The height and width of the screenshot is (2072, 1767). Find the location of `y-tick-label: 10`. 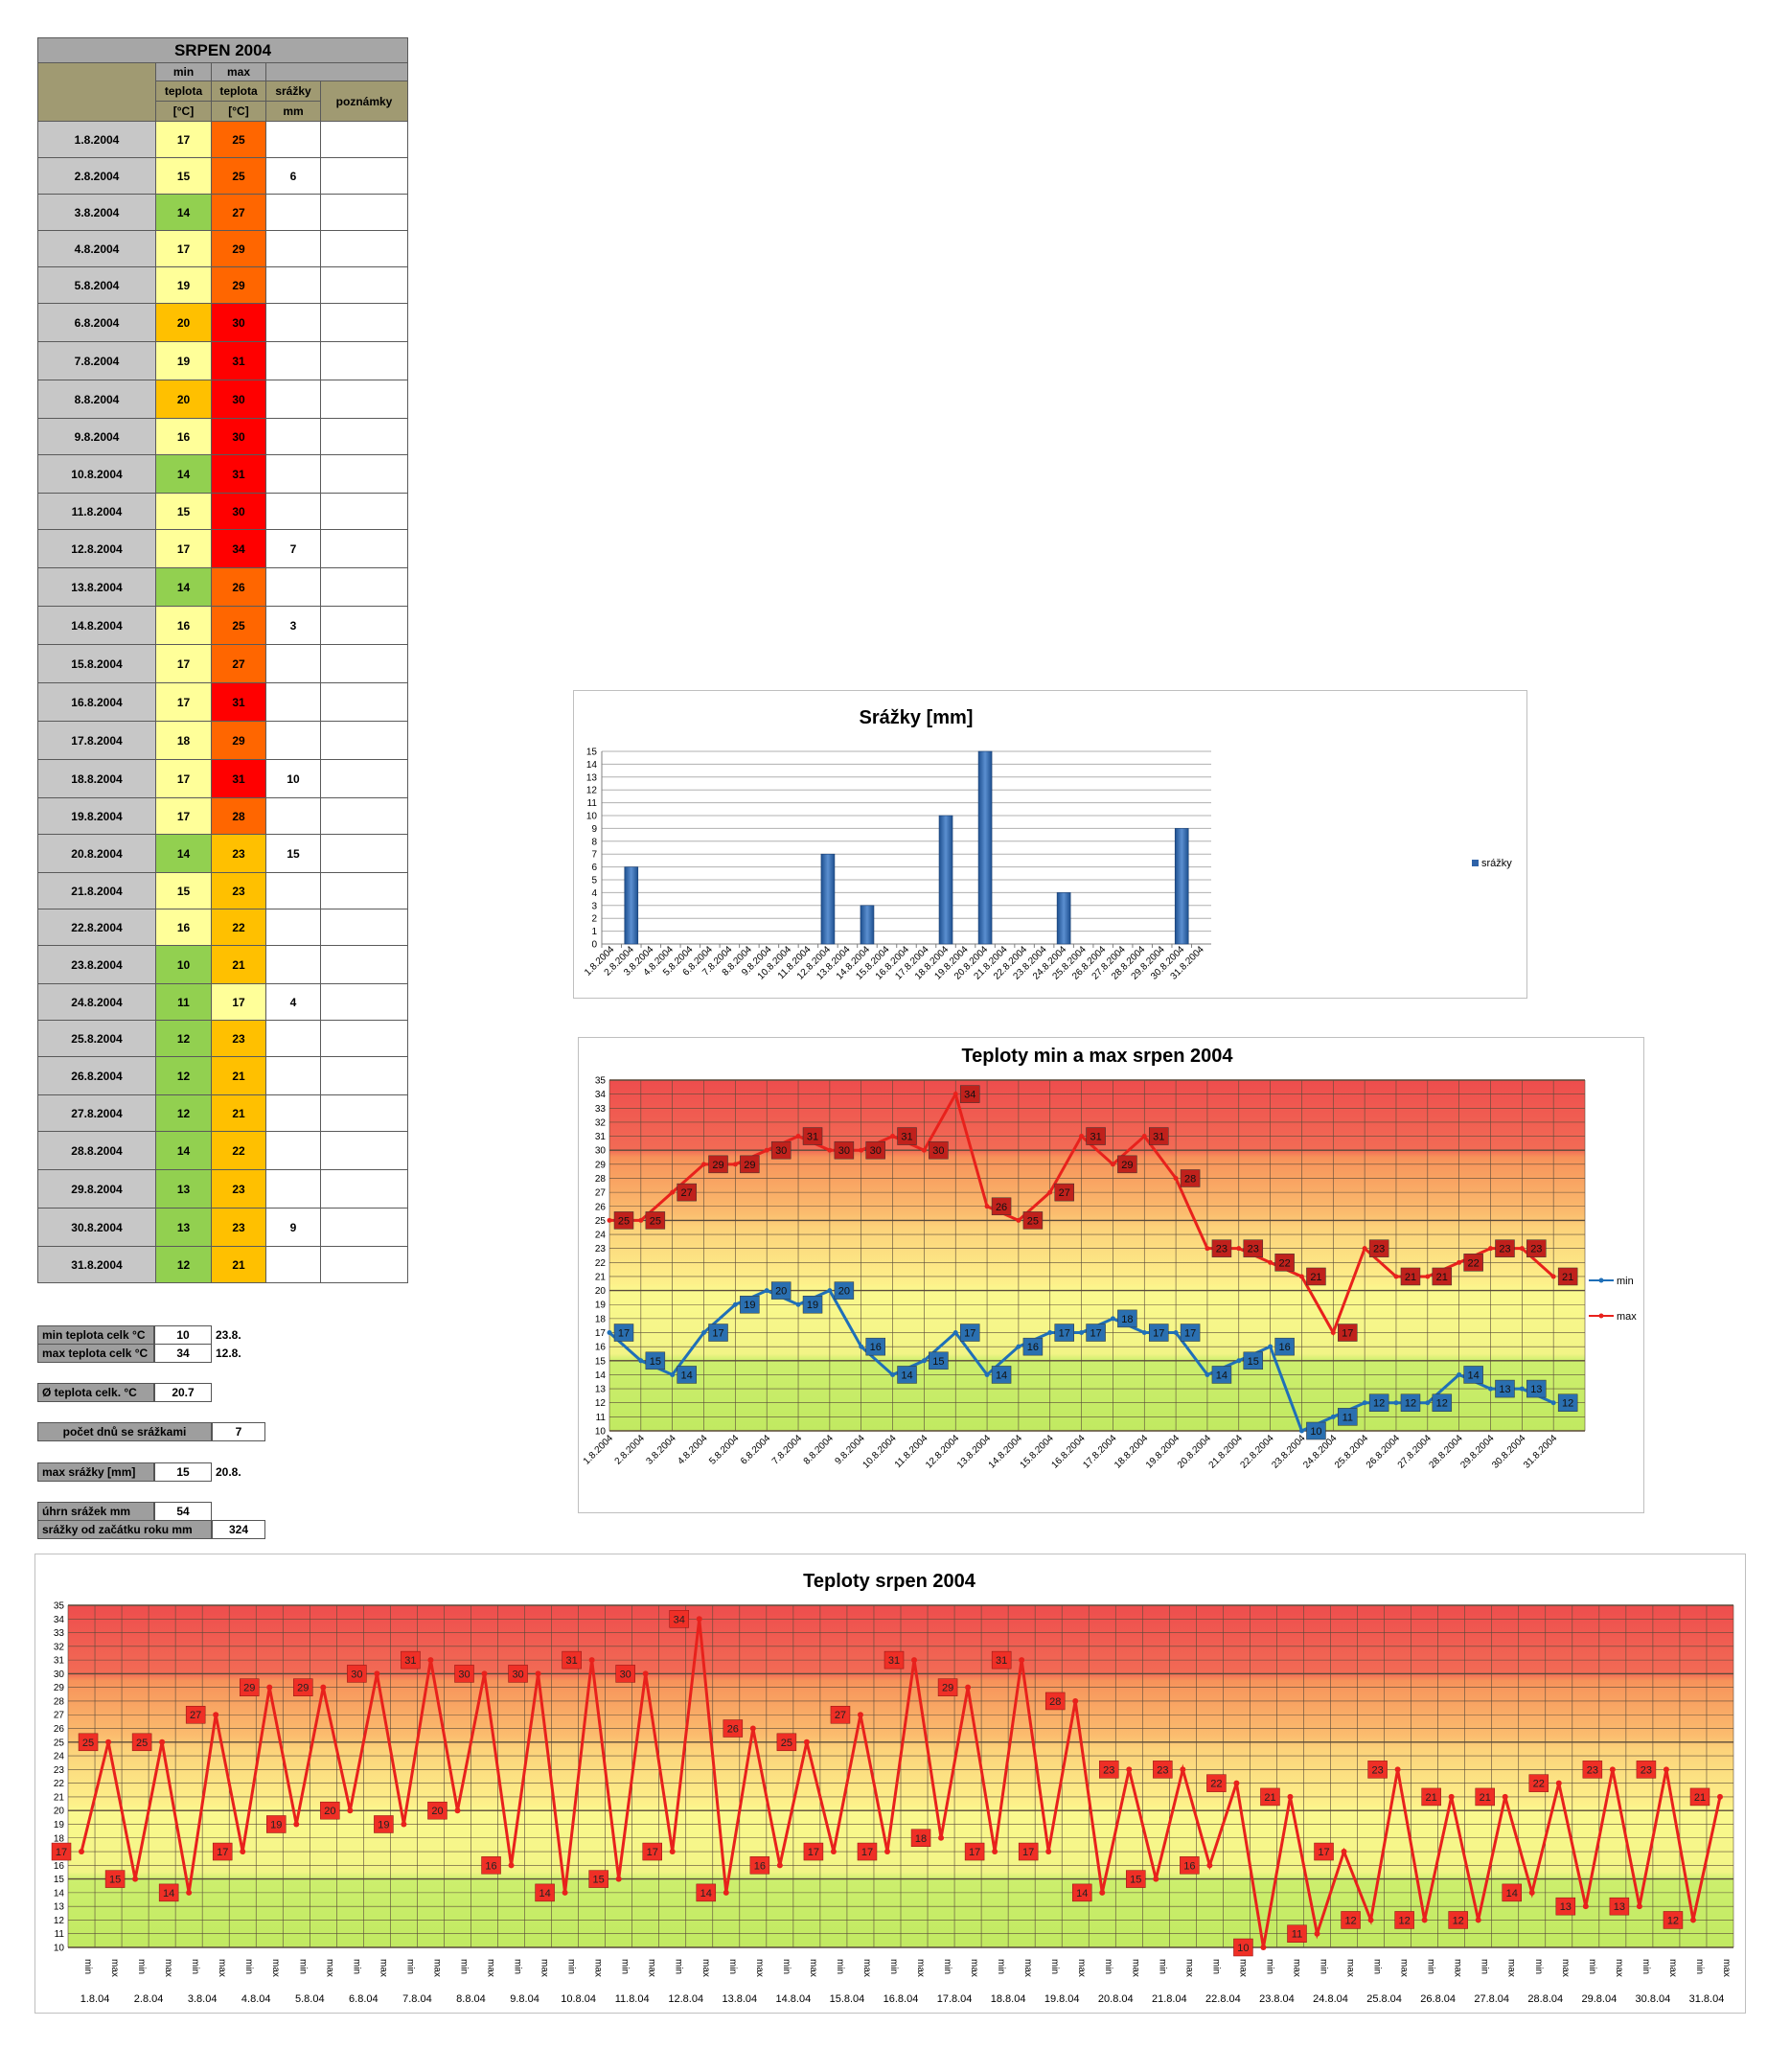

y-tick-label: 10 is located at coordinates (592, 817).